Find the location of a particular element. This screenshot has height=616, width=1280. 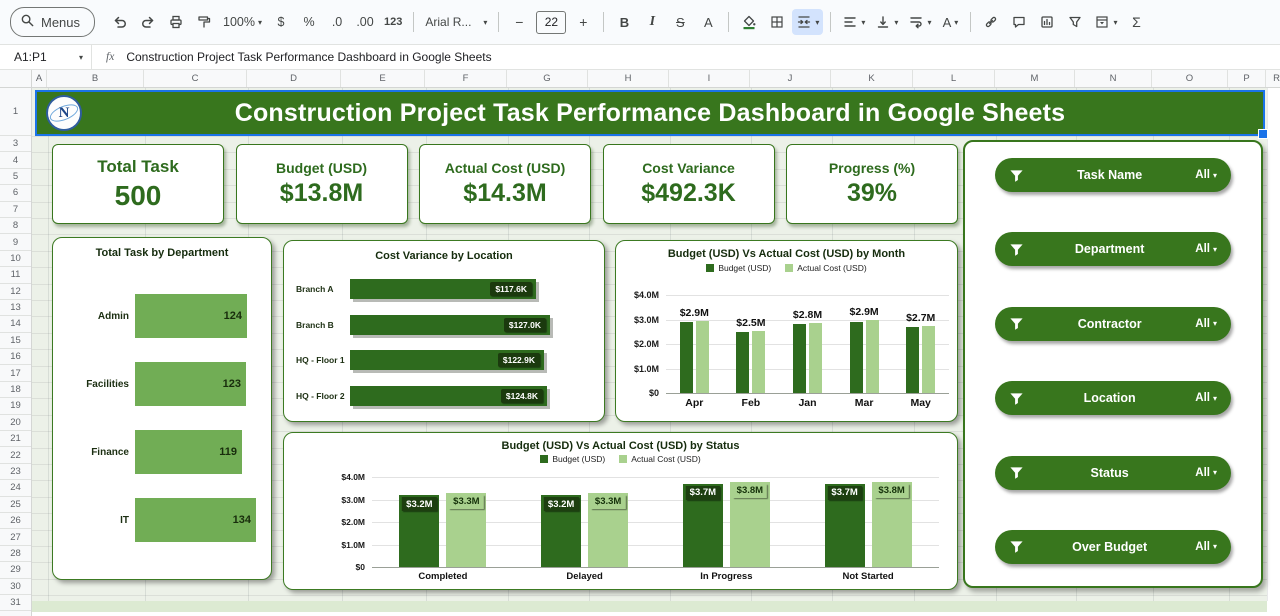

row-header-3: 3 is located at coordinates (15, 144).